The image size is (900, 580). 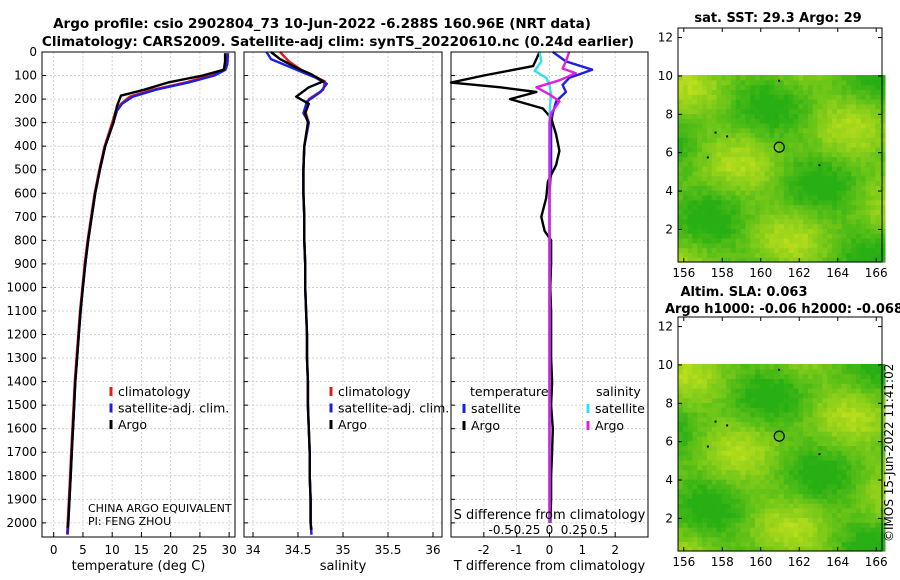 What do you see at coordinates (669, 191) in the screenshot?
I see `y-tick-label: 4` at bounding box center [669, 191].